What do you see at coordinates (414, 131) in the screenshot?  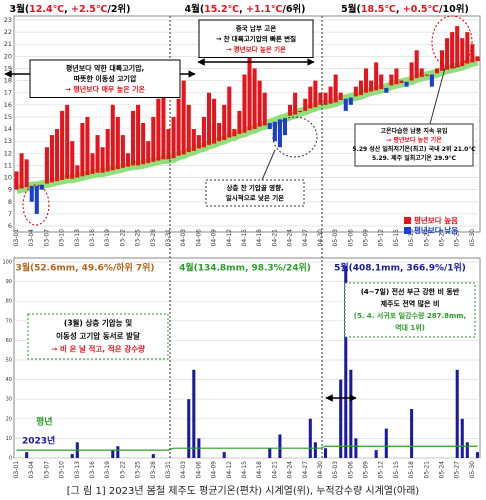 I see `annotation-text: 고온다습한 남풍 지속 유입` at bounding box center [414, 131].